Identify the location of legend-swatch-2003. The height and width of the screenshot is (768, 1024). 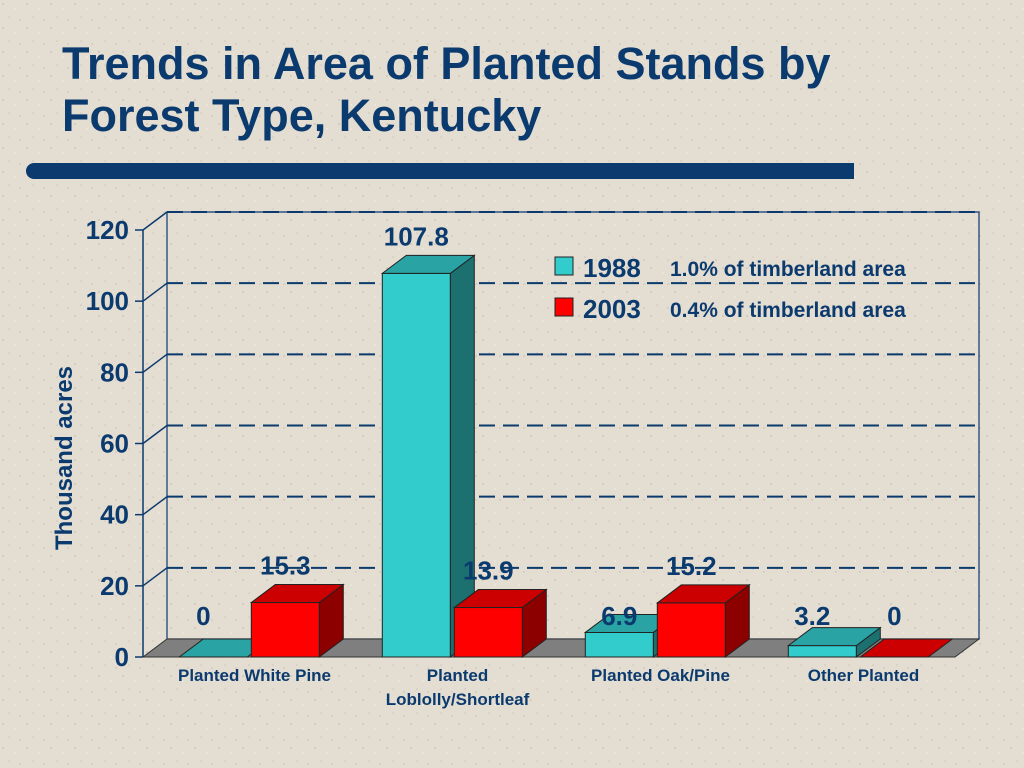
(564, 307).